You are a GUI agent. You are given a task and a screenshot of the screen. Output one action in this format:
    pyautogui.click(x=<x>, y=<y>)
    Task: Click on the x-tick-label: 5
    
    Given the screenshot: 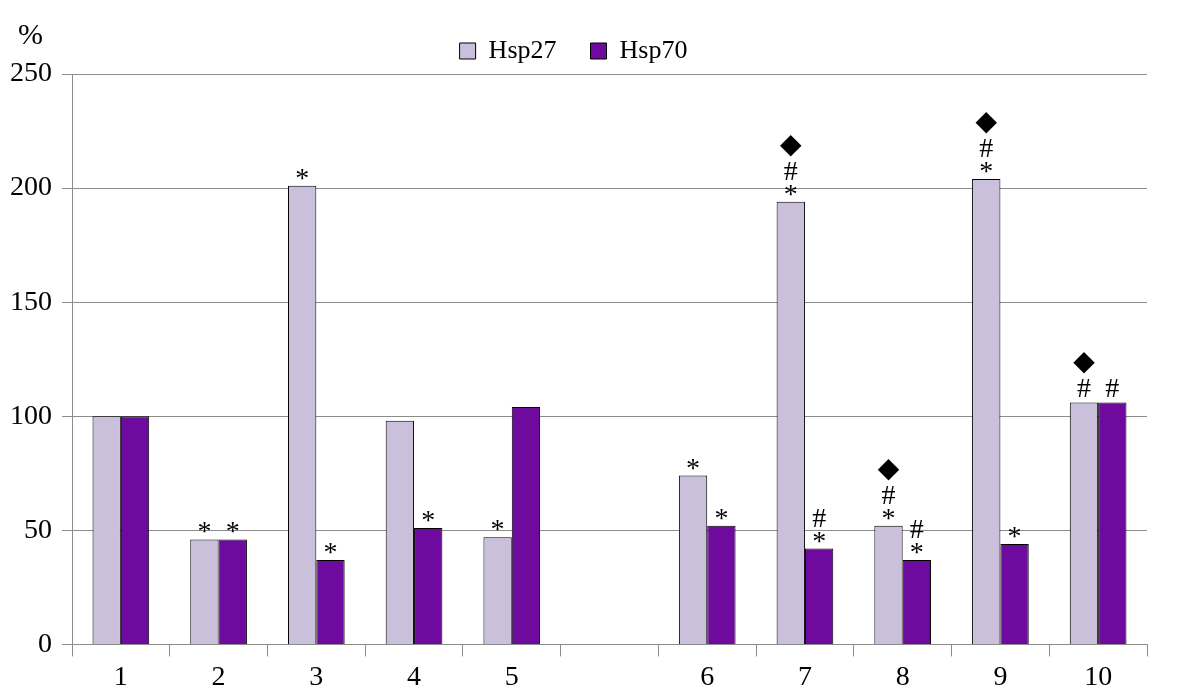 What is the action you would take?
    pyautogui.click(x=511, y=675)
    